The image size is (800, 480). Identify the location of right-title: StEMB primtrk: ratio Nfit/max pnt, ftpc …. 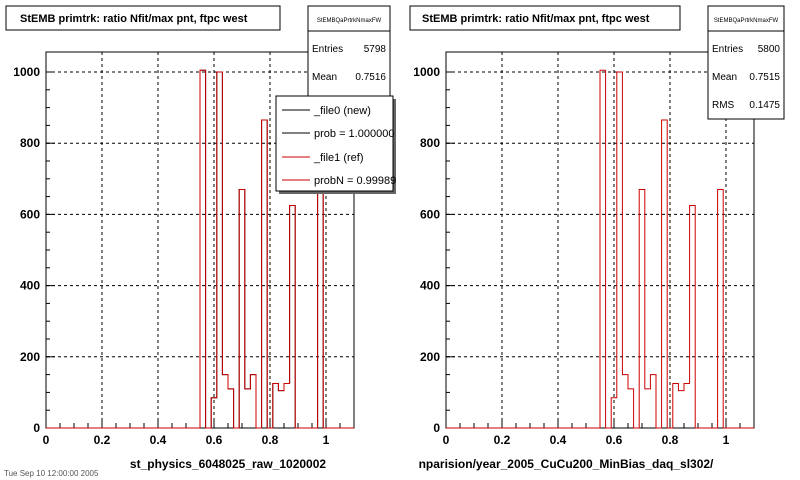
(536, 19).